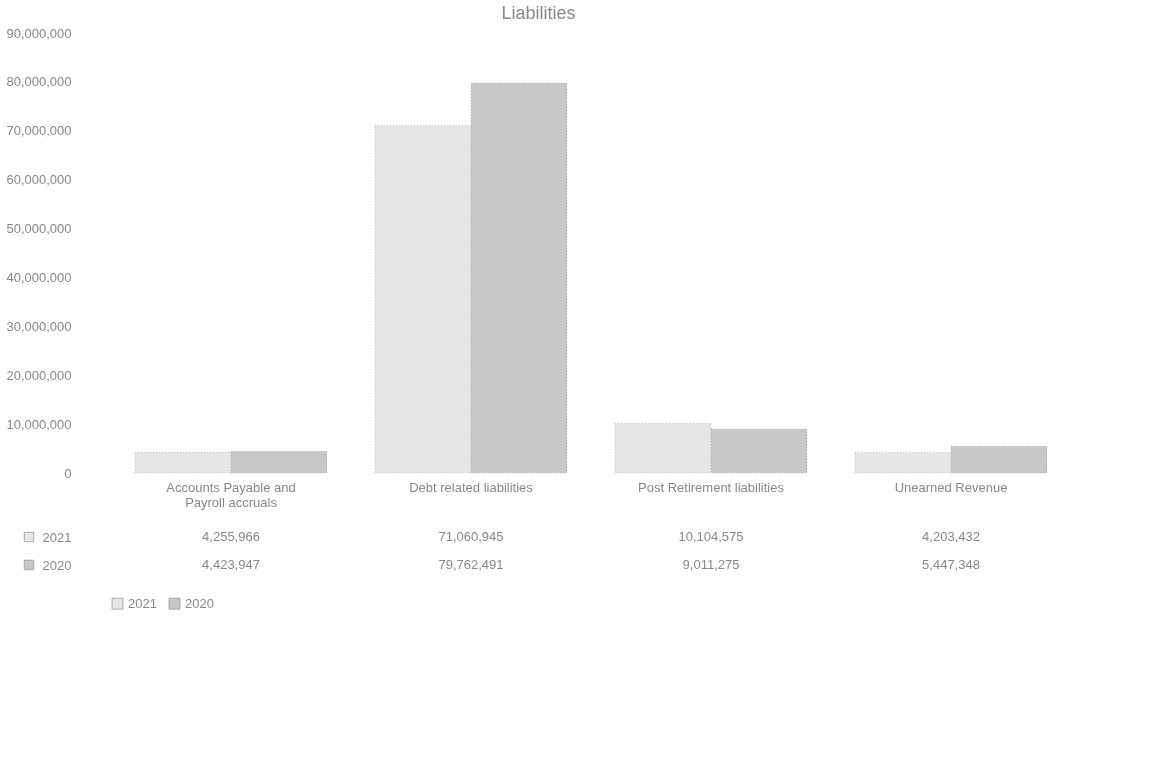 Image resolution: width=1173 pixels, height=769 pixels. I want to click on data-label: 4,203,432, so click(951, 536).